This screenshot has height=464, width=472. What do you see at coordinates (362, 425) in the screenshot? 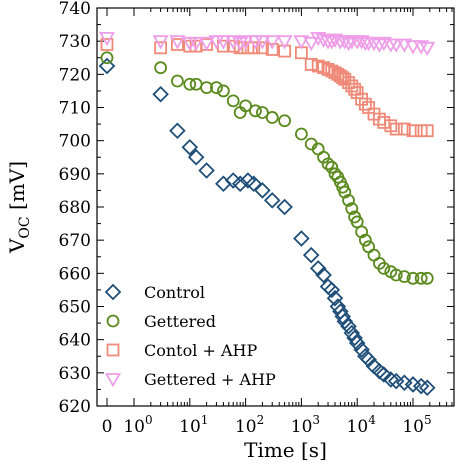
I see `x-tick-label: 10⁴` at bounding box center [362, 425].